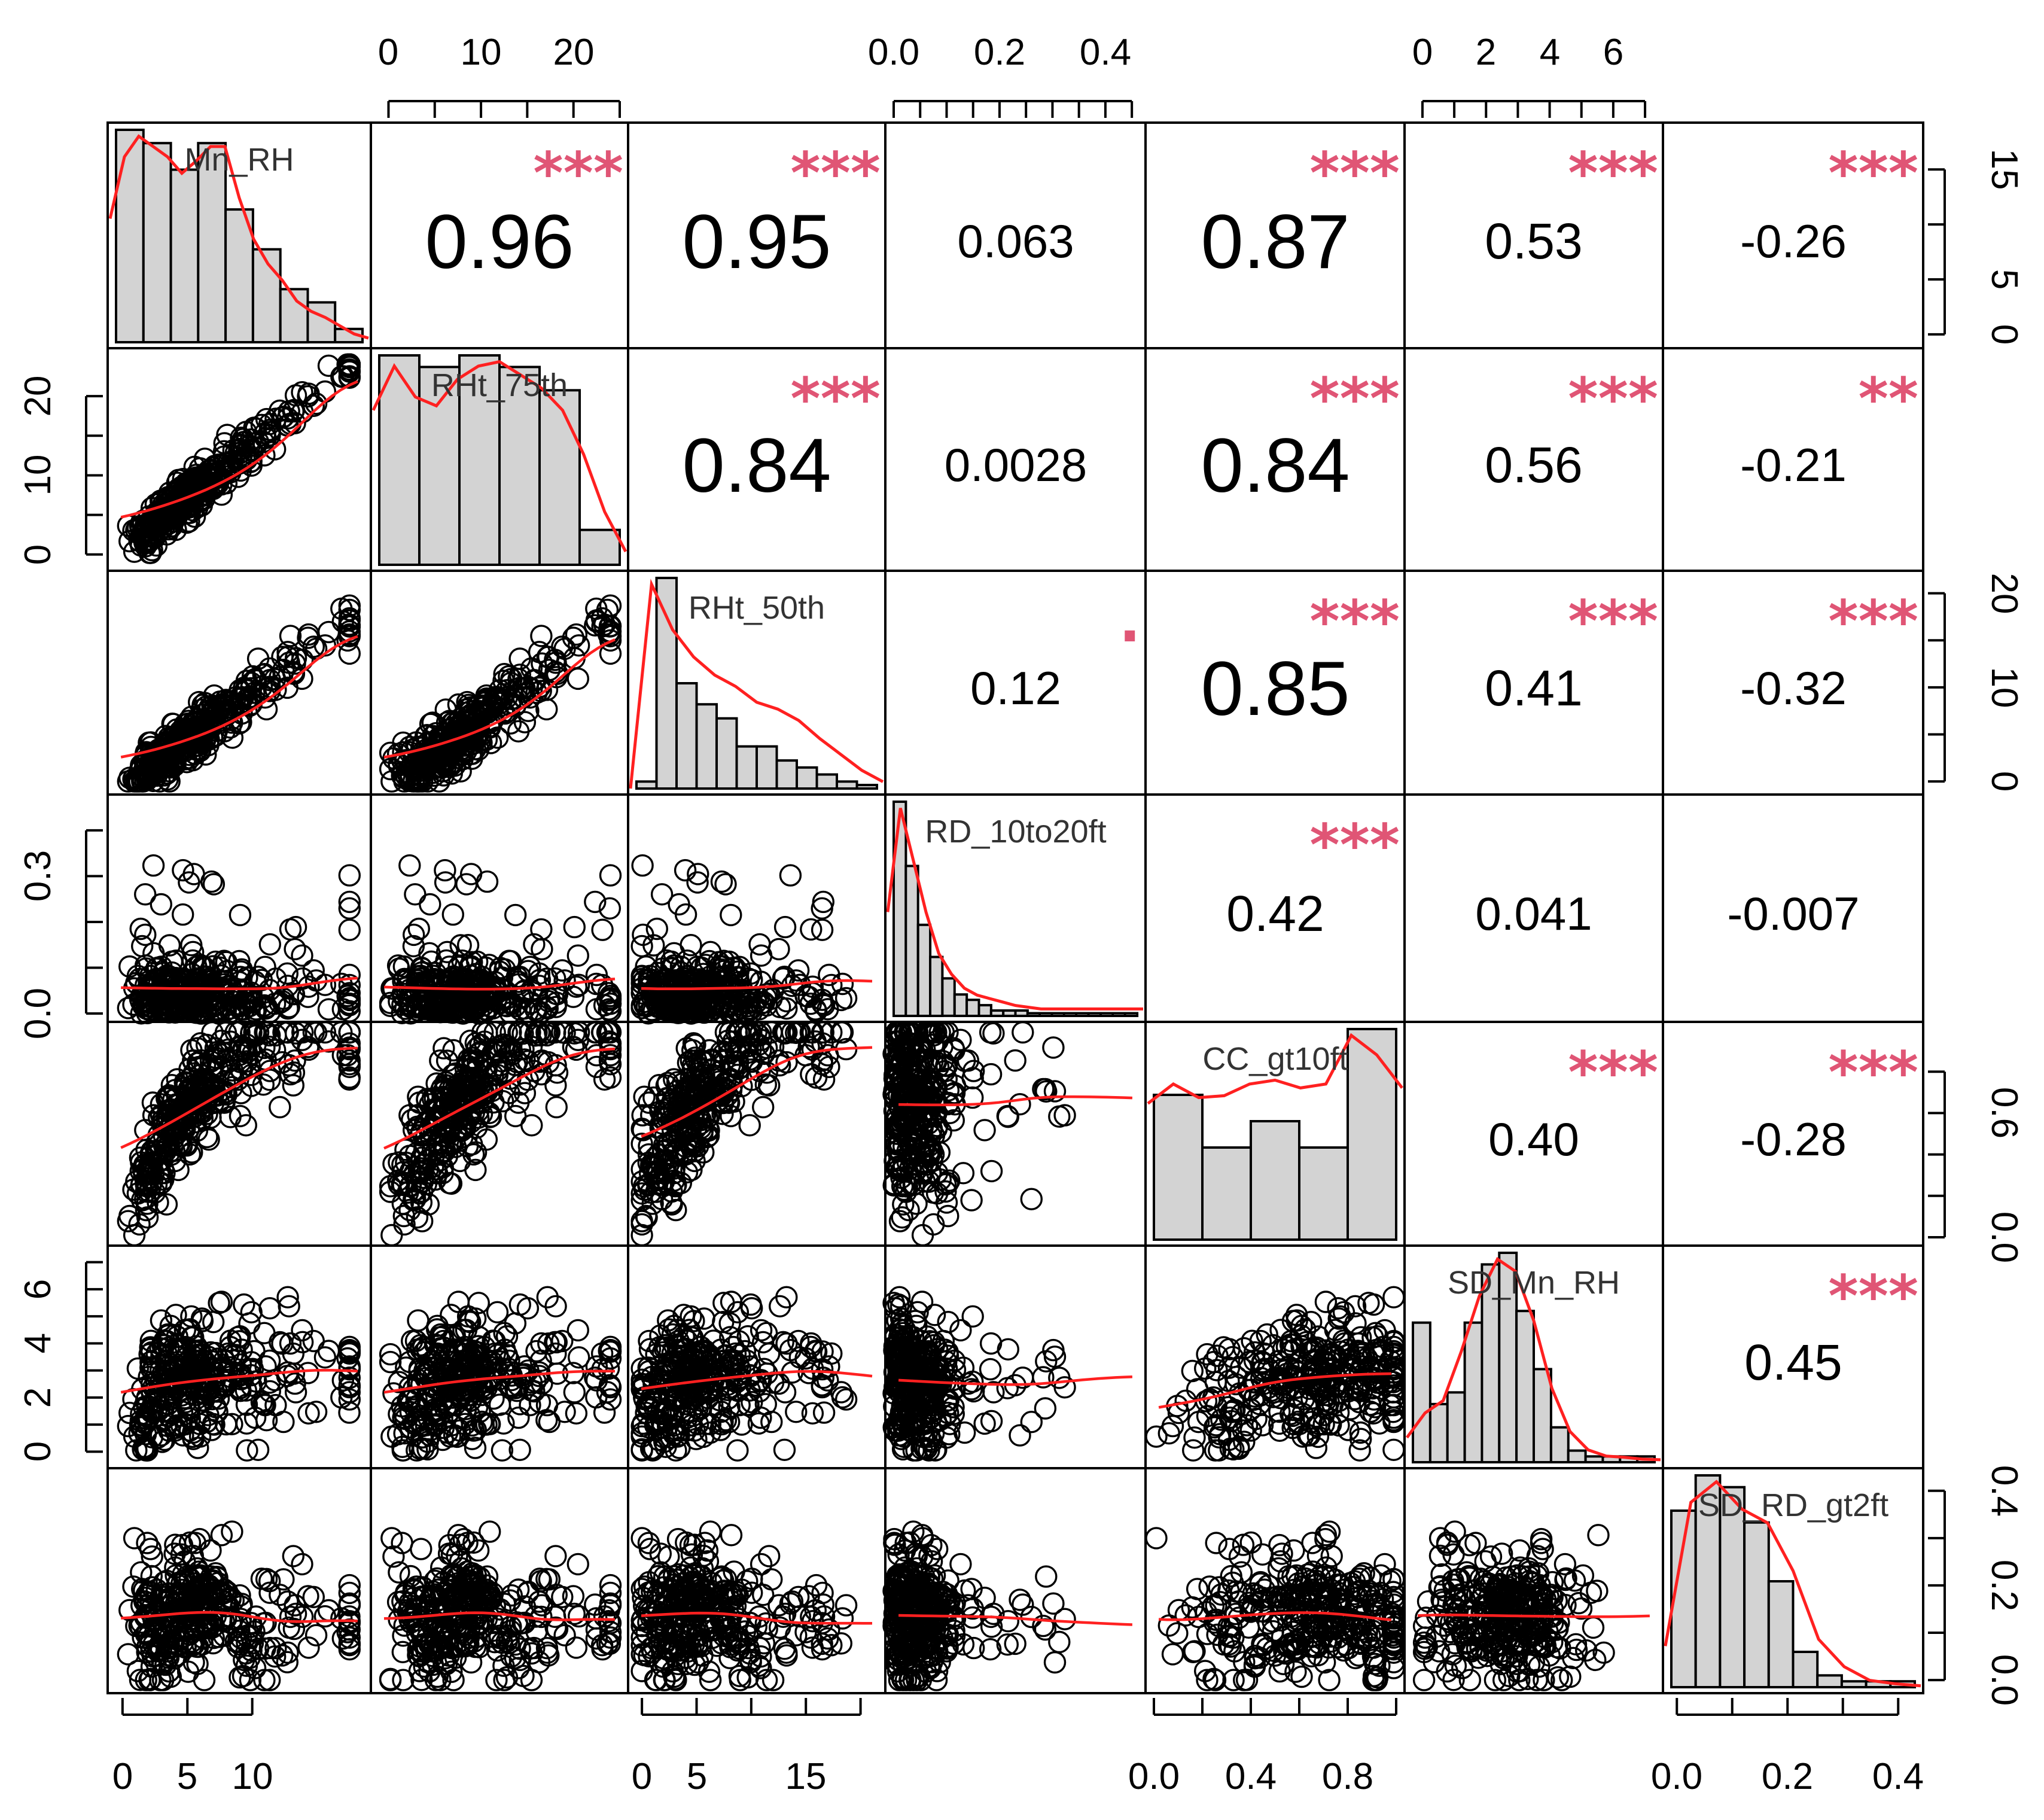  I want to click on histogram-mn-rh, so click(238, 236).